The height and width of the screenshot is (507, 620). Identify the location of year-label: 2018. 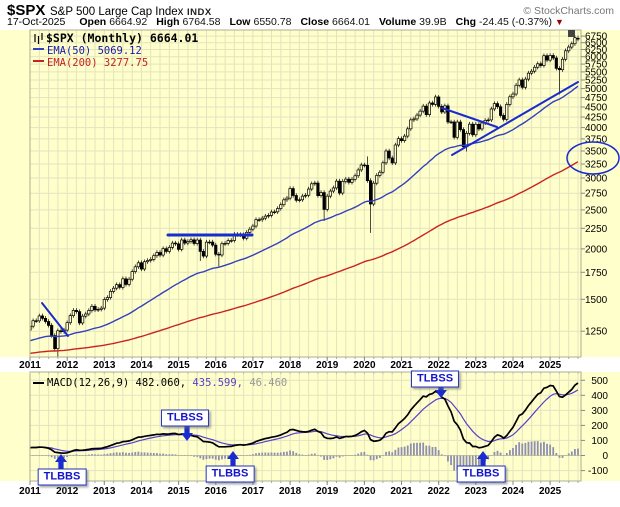
(290, 491).